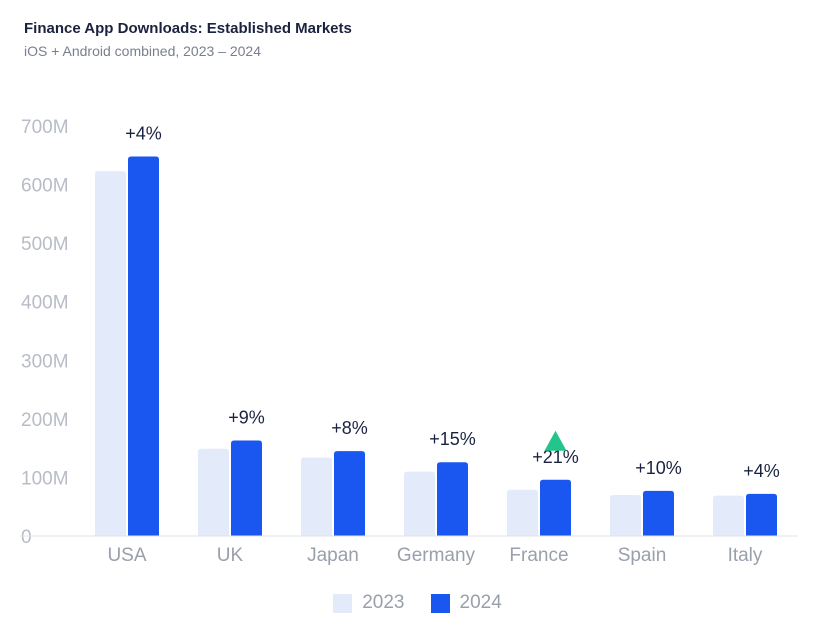  What do you see at coordinates (343, 603) in the screenshot?
I see `legend-swatch-2023` at bounding box center [343, 603].